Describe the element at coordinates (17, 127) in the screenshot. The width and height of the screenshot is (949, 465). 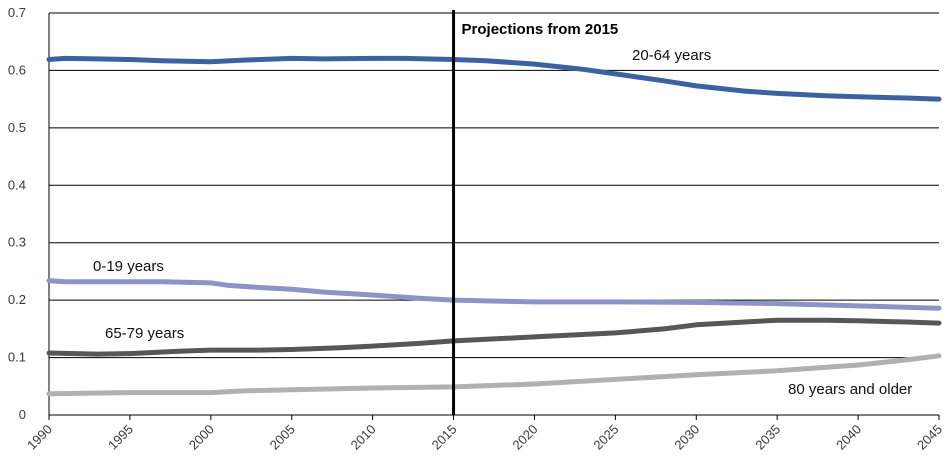
I see `y-tick-label: 0.5` at that location.